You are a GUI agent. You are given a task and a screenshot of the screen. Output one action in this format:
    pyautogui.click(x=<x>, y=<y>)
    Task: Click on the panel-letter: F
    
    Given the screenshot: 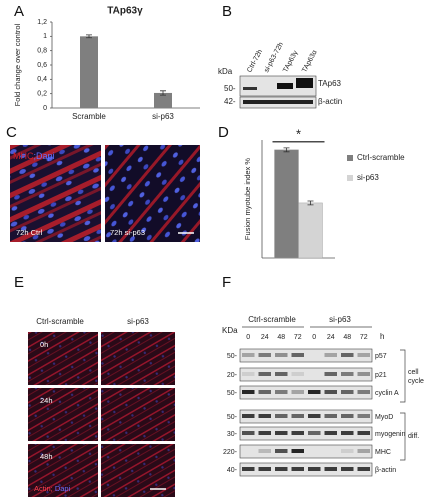 What is the action you would take?
    pyautogui.click(x=226, y=282)
    